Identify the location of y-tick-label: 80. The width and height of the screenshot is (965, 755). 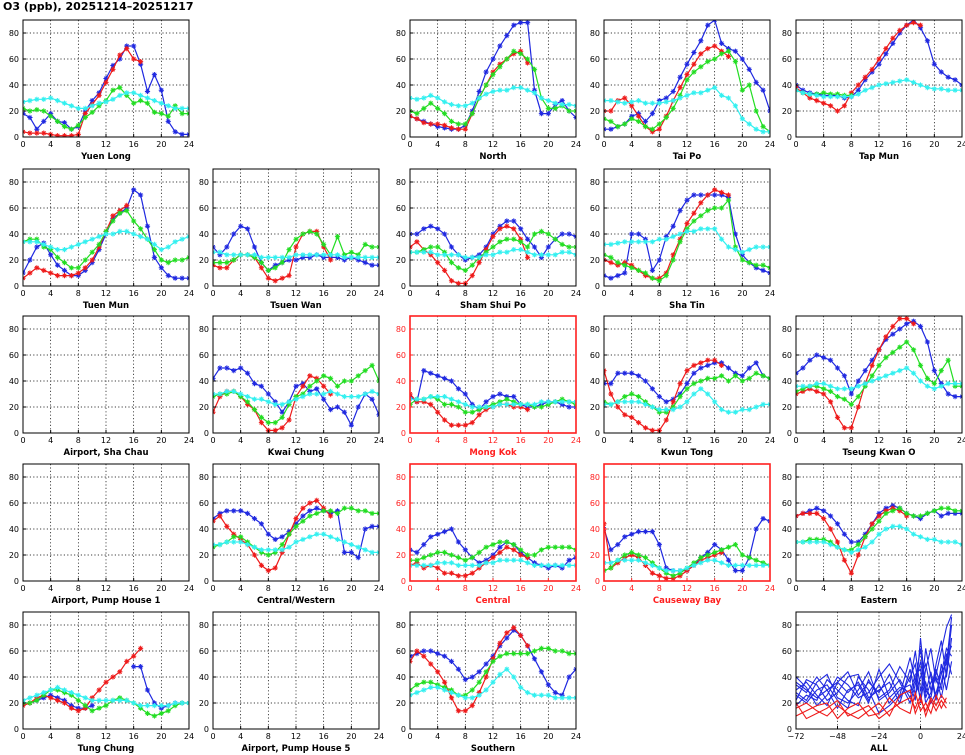
(787, 329).